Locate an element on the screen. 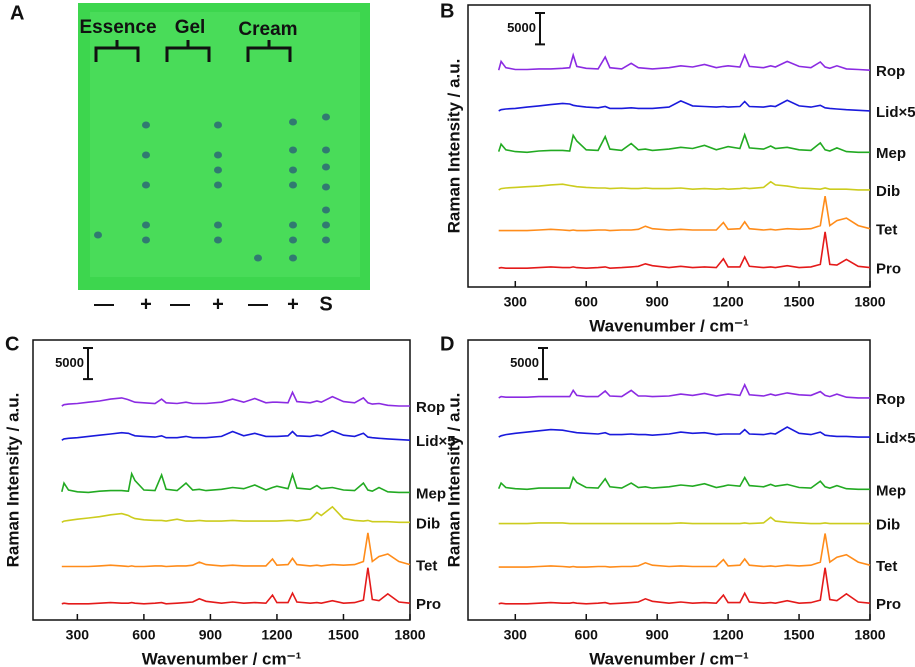 This screenshot has width=915, height=667. tlc-plate is located at coordinates (225, 144).